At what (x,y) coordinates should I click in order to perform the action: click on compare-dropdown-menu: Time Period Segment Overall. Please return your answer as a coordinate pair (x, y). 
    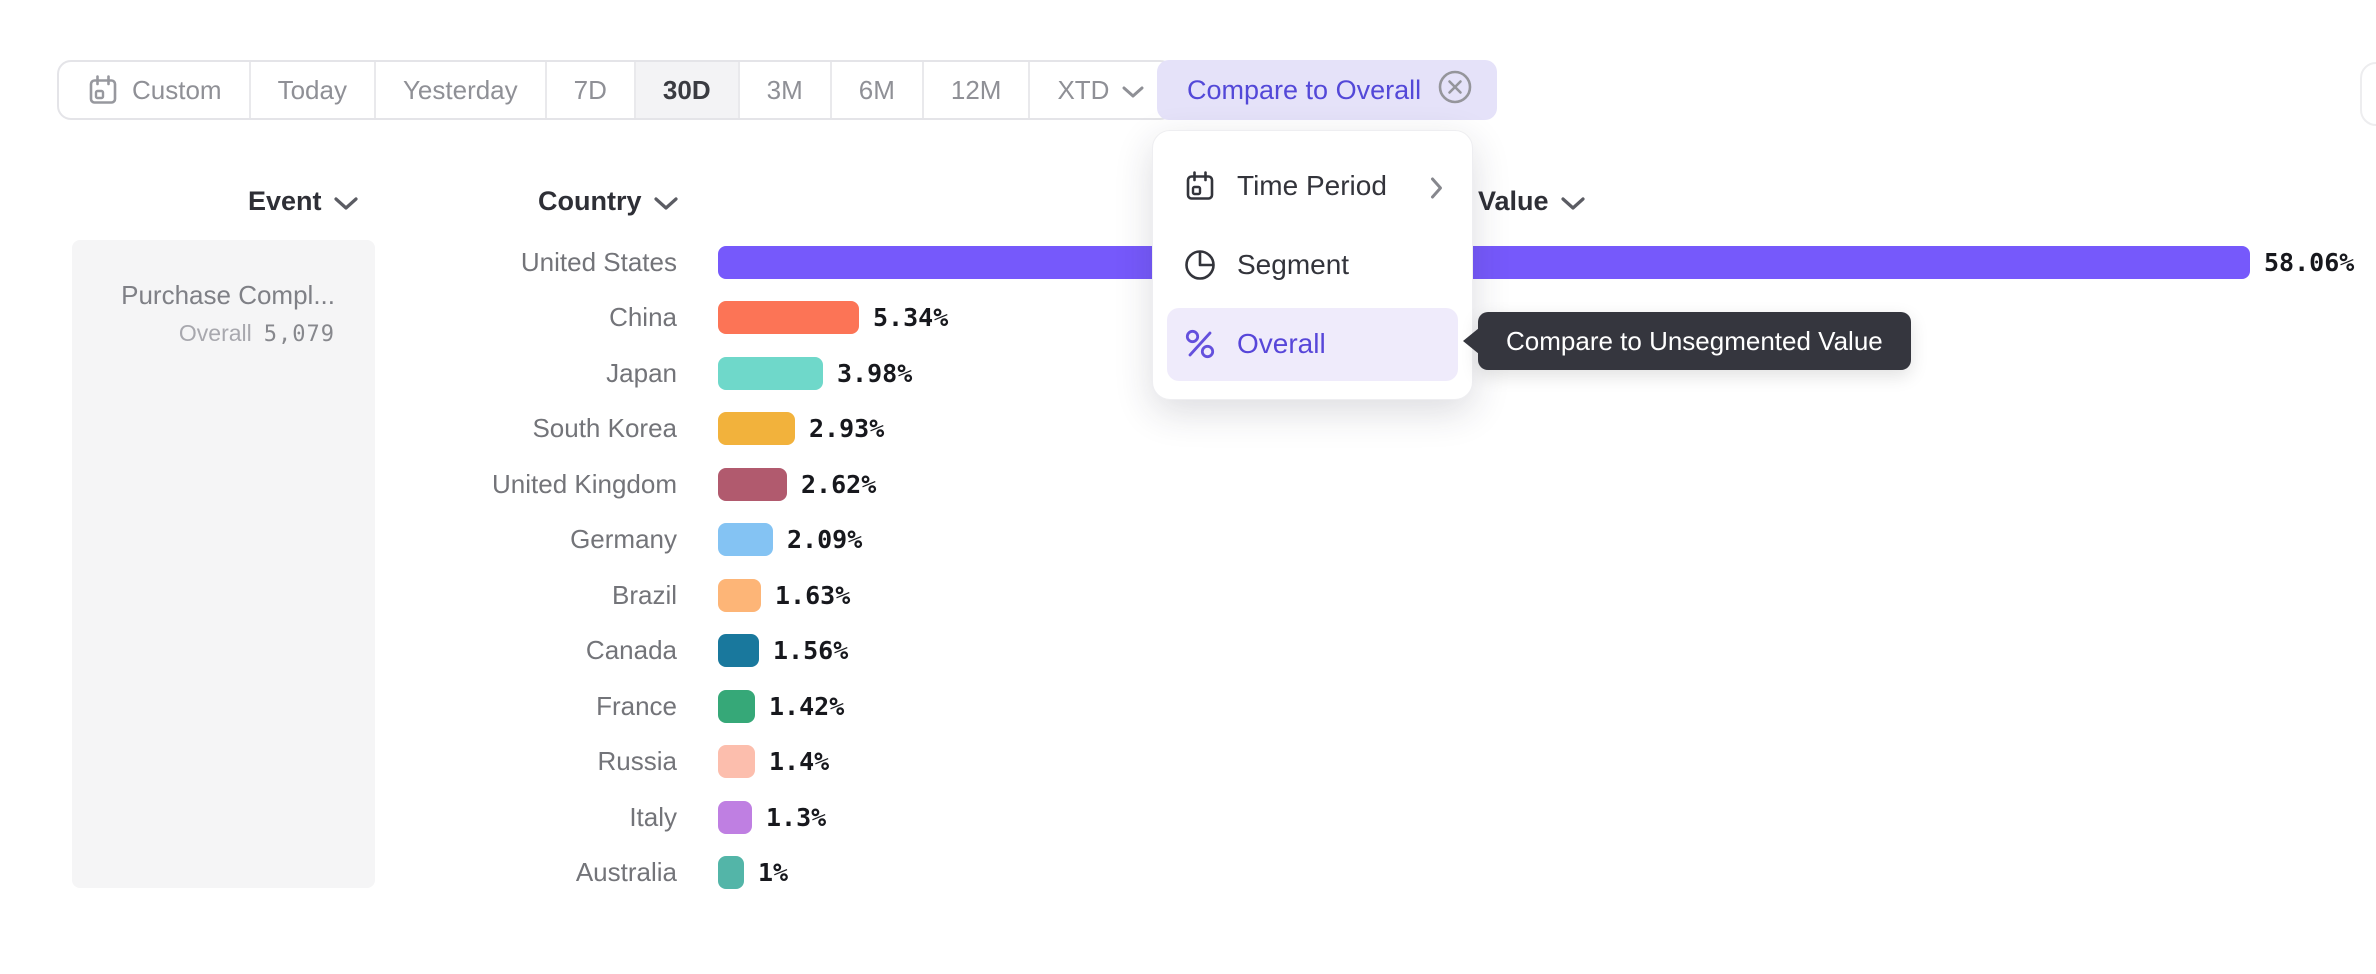
    Looking at the image, I should click on (1312, 265).